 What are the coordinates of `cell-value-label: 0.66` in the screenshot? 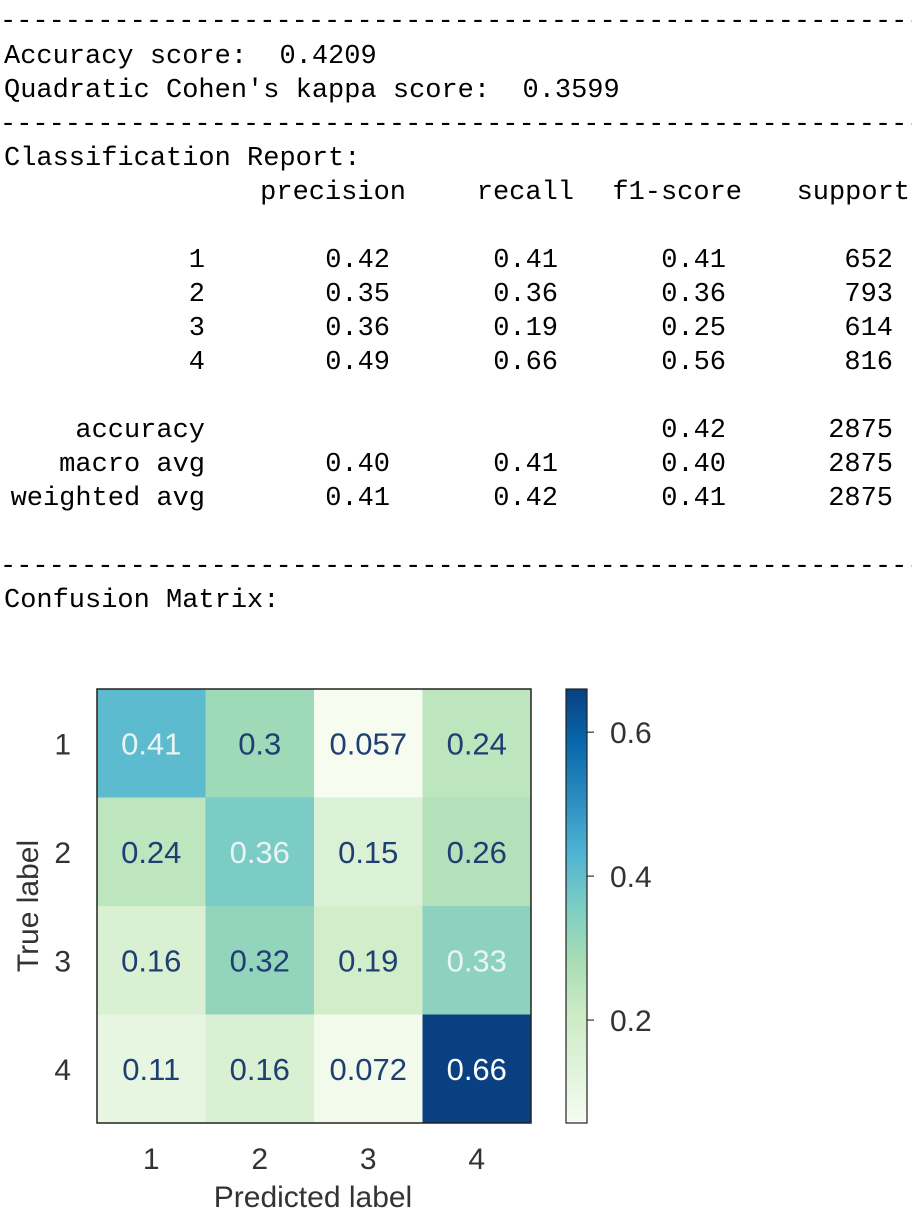 It's located at (477, 1069).